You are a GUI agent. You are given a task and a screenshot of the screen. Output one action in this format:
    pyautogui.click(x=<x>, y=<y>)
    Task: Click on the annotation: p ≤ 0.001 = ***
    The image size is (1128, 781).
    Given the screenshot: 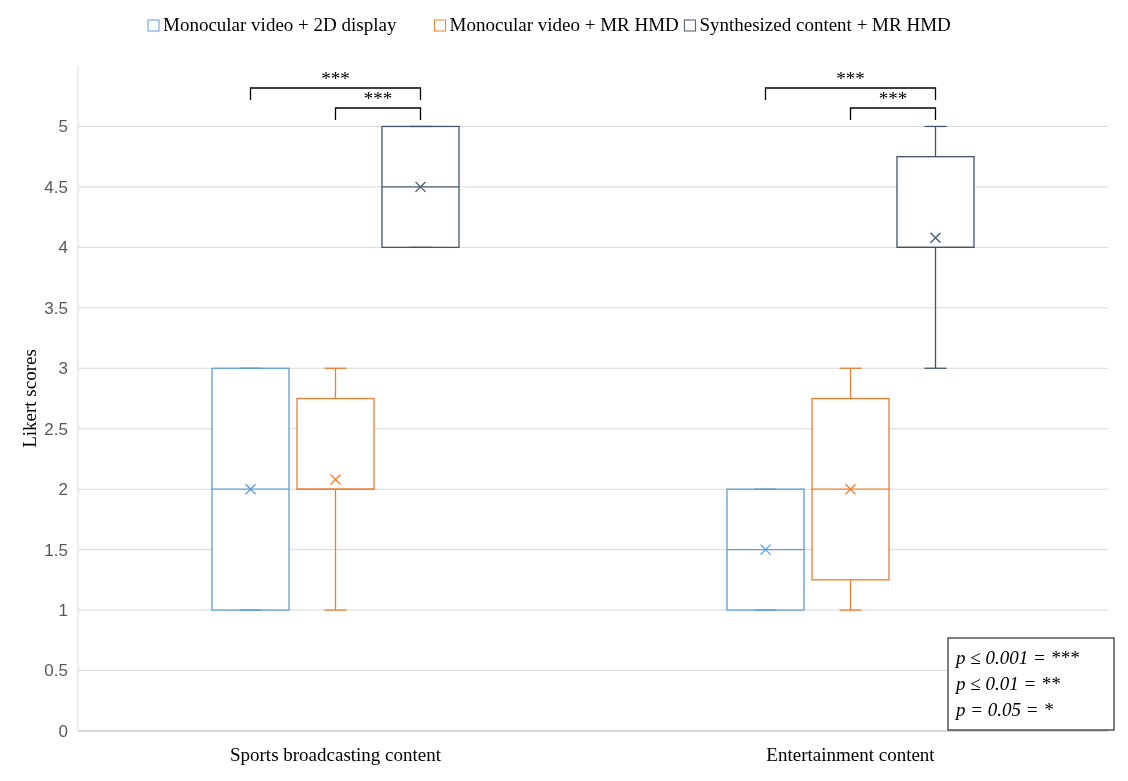 What is the action you would take?
    pyautogui.click(x=1017, y=657)
    